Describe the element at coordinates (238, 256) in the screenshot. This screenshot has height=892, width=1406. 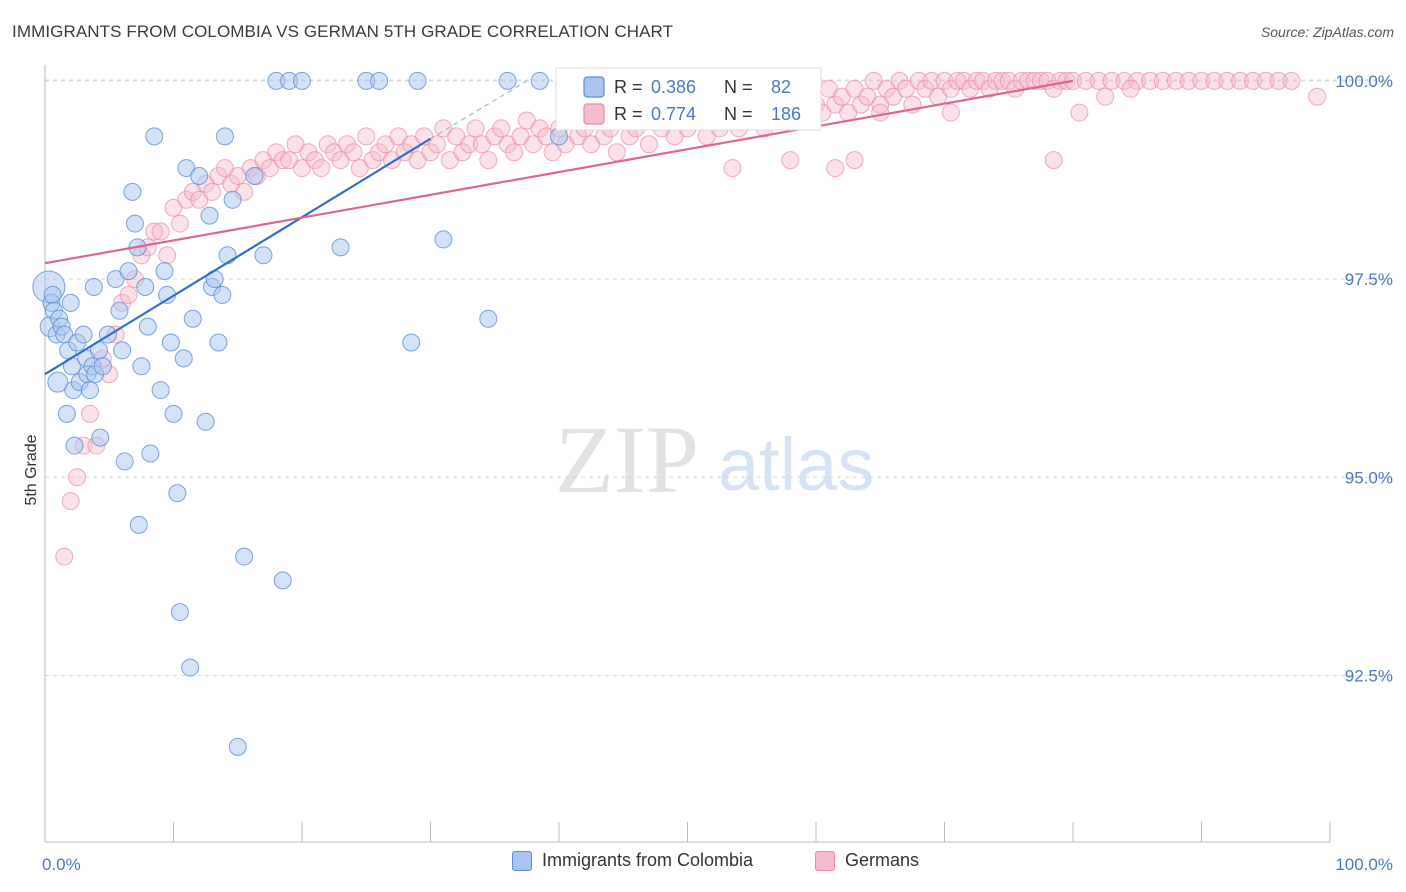
I see `trendline-colombia` at that location.